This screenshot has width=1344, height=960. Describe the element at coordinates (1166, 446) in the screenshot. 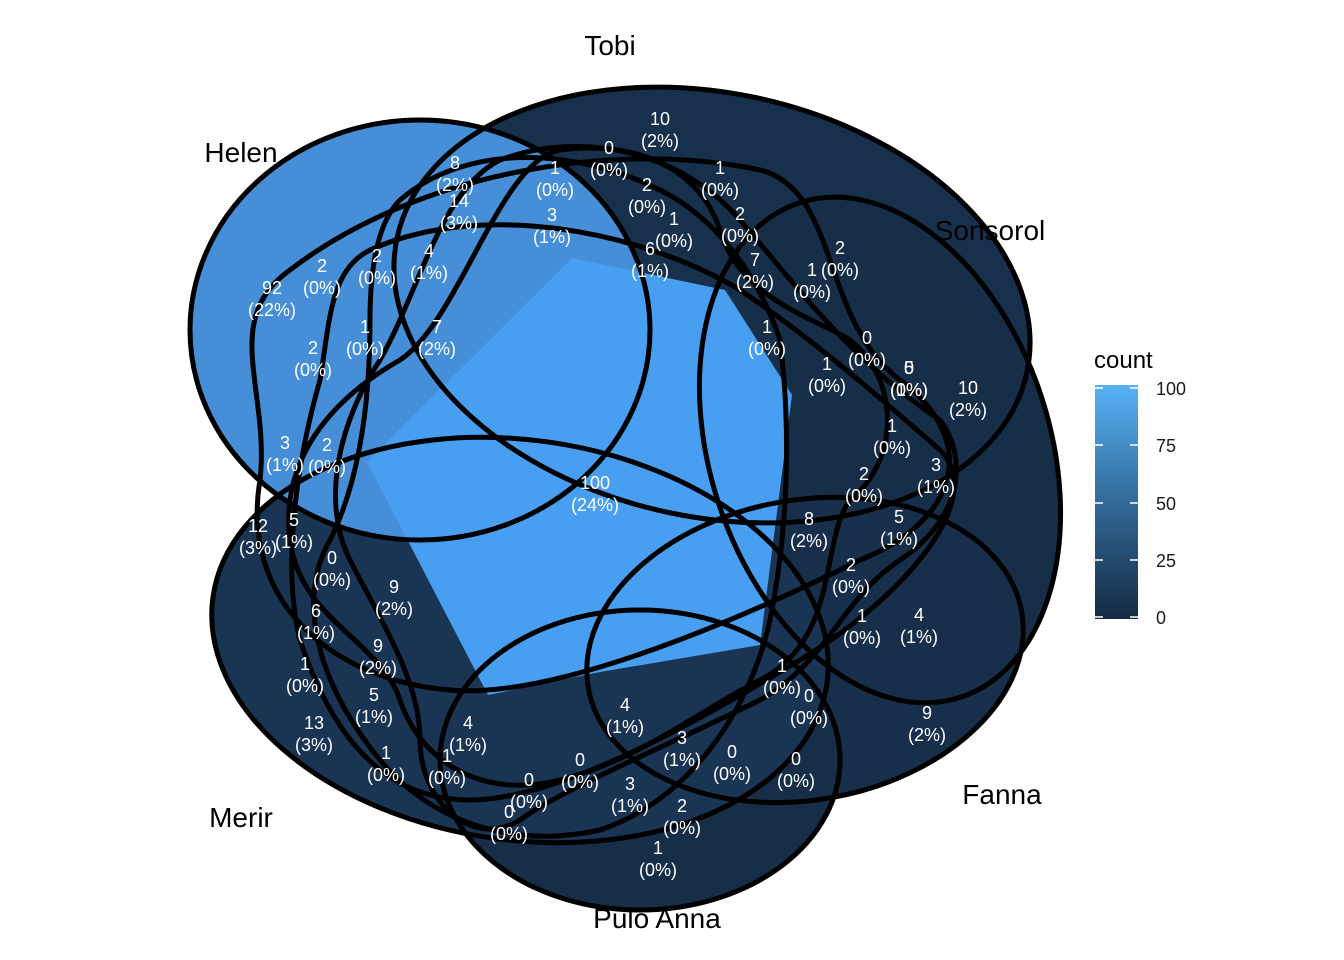

I see `legend-tick-label: 75` at that location.